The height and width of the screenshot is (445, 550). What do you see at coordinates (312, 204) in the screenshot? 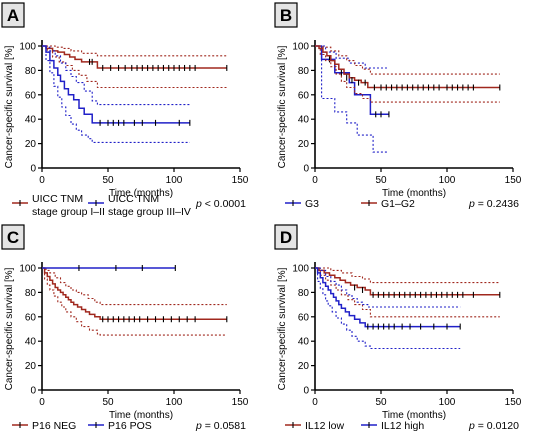
I see `legend-label: G3` at bounding box center [312, 204].